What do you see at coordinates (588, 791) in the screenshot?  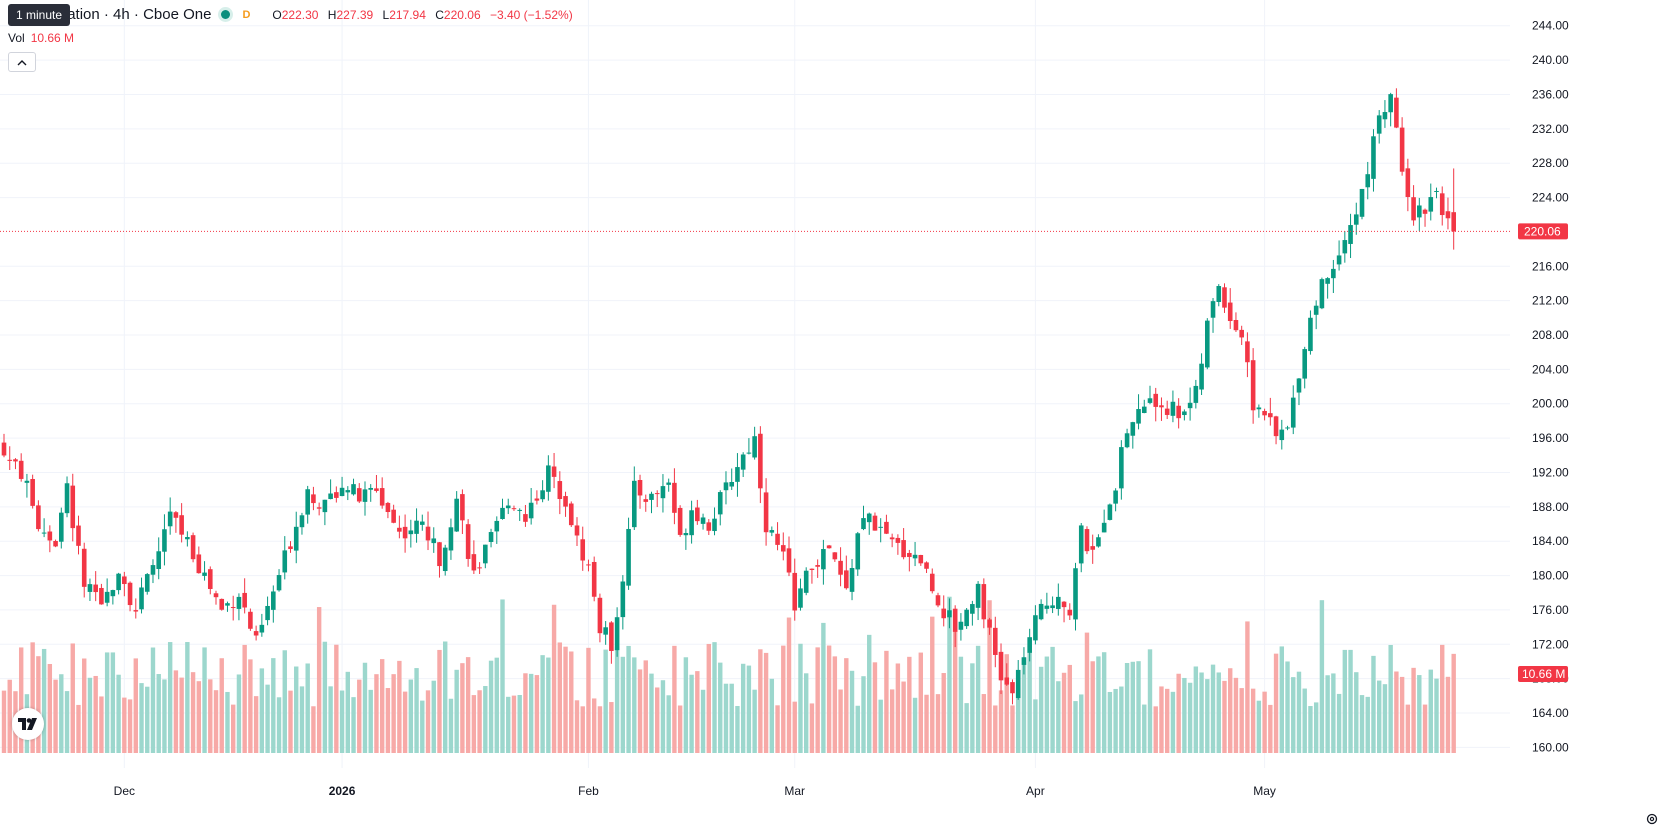 I see `time-tick-label: Feb` at bounding box center [588, 791].